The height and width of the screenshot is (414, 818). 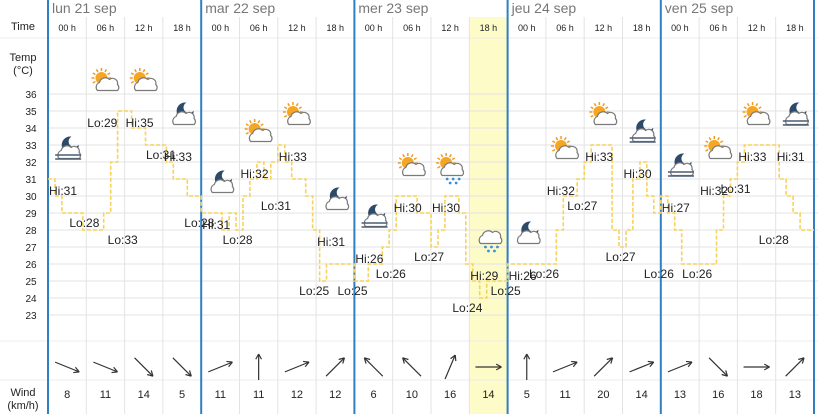 I want to click on day-header: mer 23 sep, so click(x=393, y=8).